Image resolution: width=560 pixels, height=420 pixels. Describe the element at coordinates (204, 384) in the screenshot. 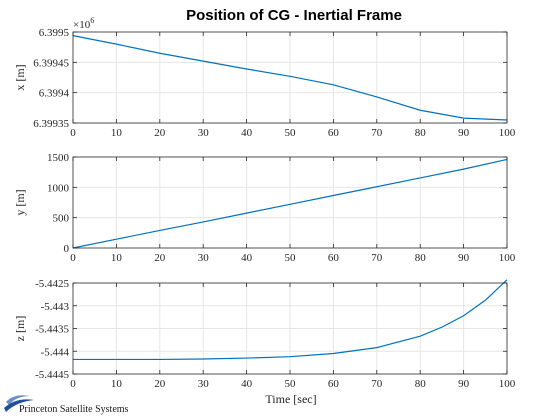

I see `z-x-tick-label: 30` at that location.